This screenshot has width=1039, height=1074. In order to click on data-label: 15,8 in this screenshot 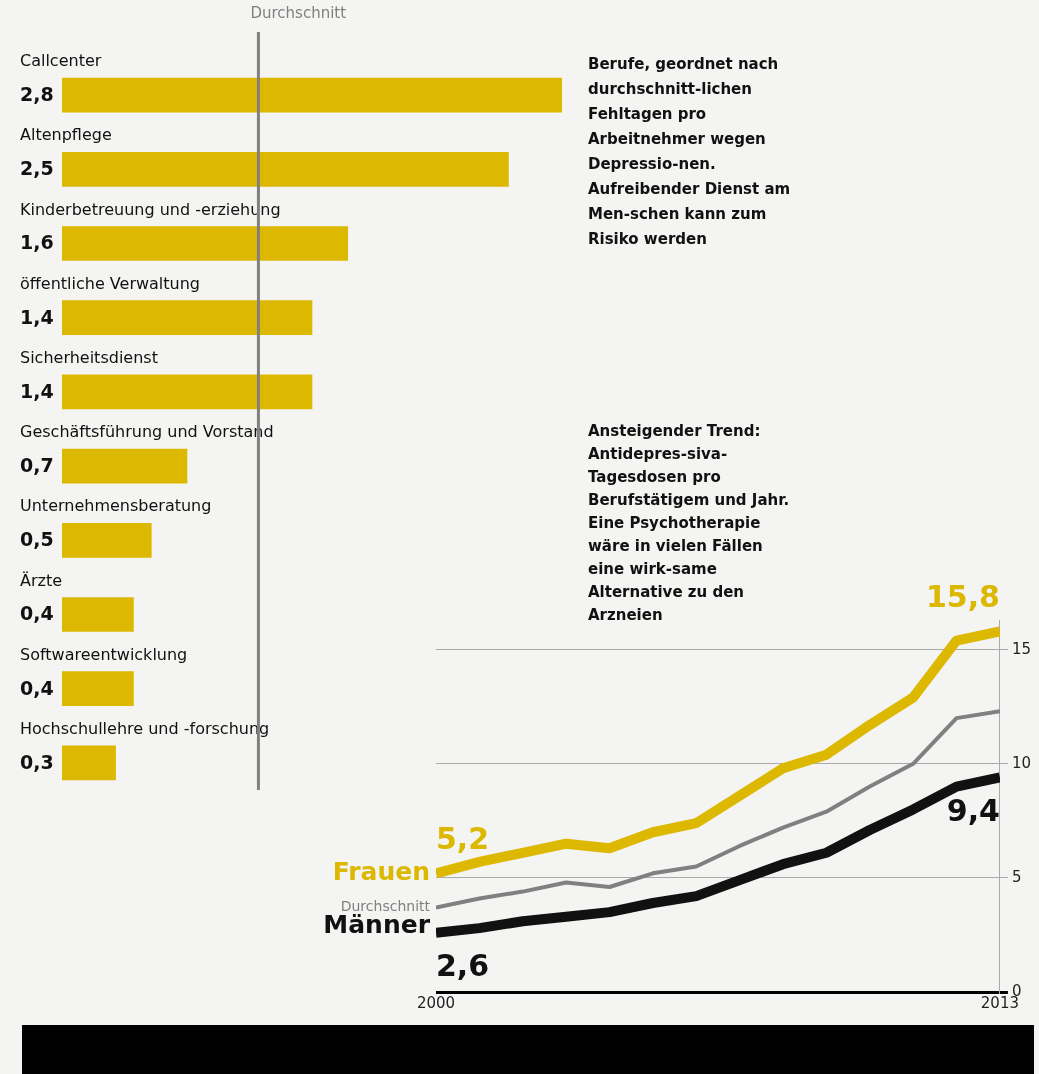, I will do `click(962, 597)`.